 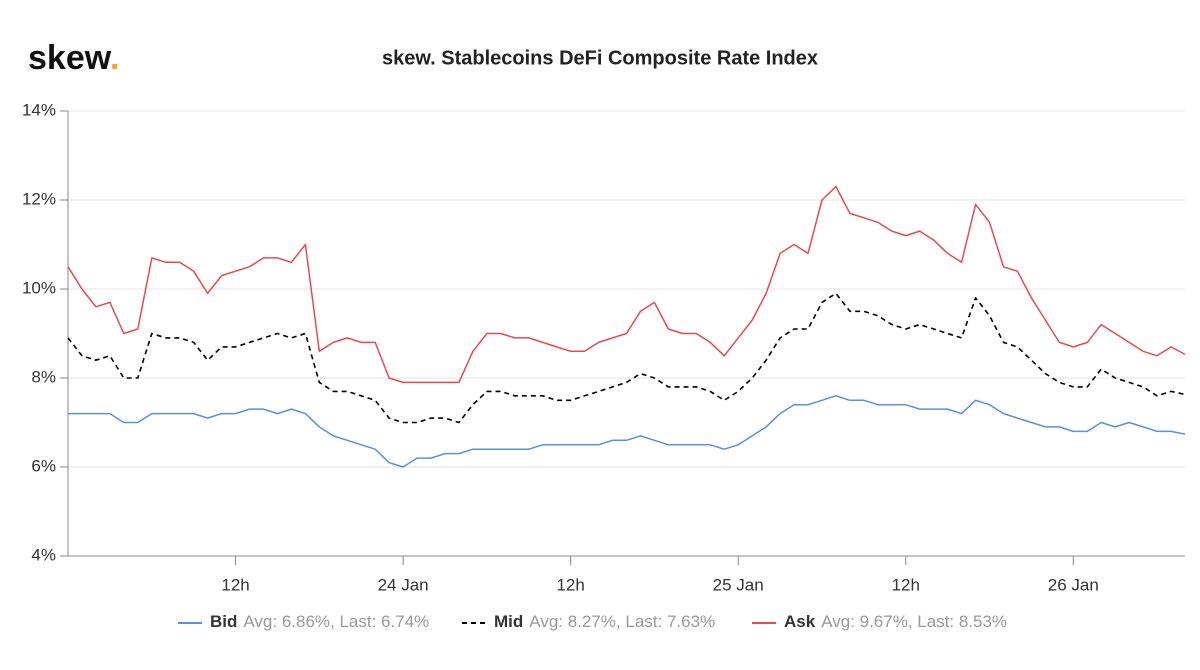 I want to click on series-line, so click(x=627, y=431).